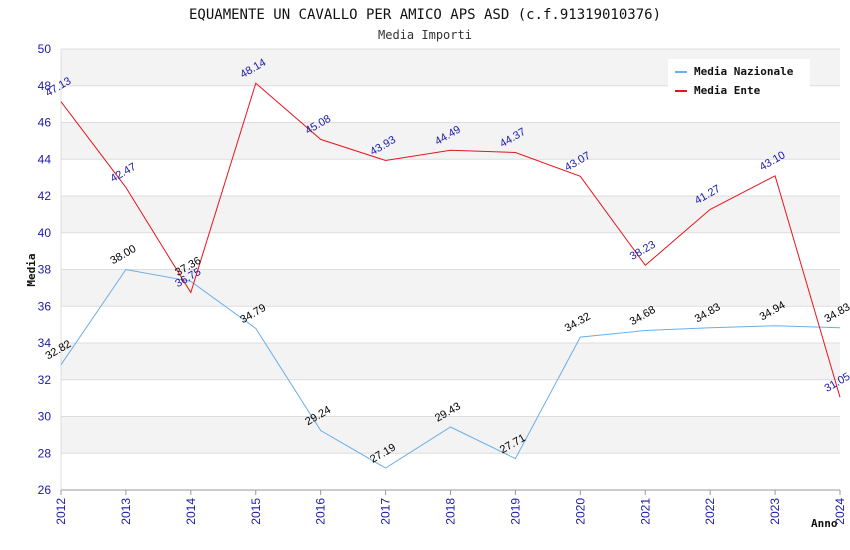 Image resolution: width=850 pixels, height=550 pixels. Describe the element at coordinates (321, 511) in the screenshot. I see `x-tick-label: 2016` at that location.